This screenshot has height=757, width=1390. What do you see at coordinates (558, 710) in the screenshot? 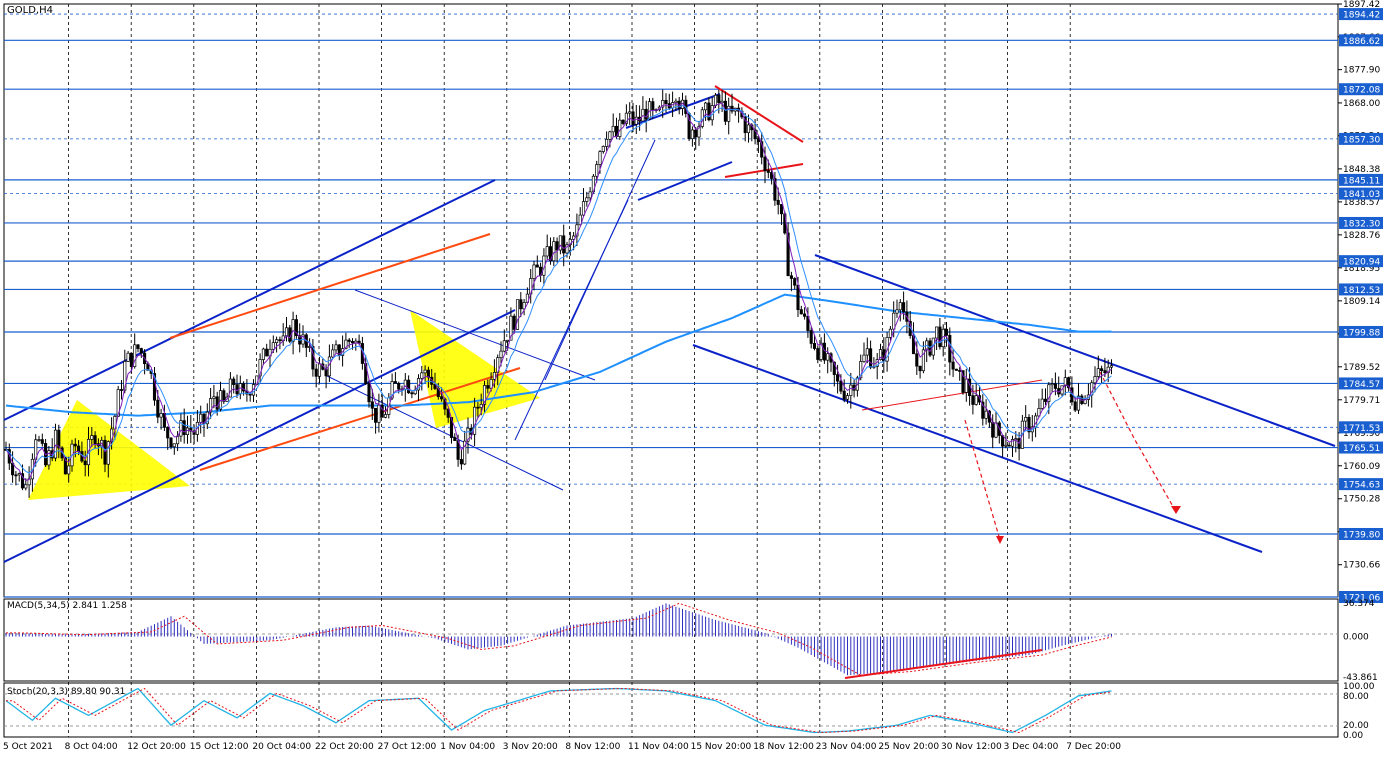
I see `stoch-k-line` at bounding box center [558, 710].